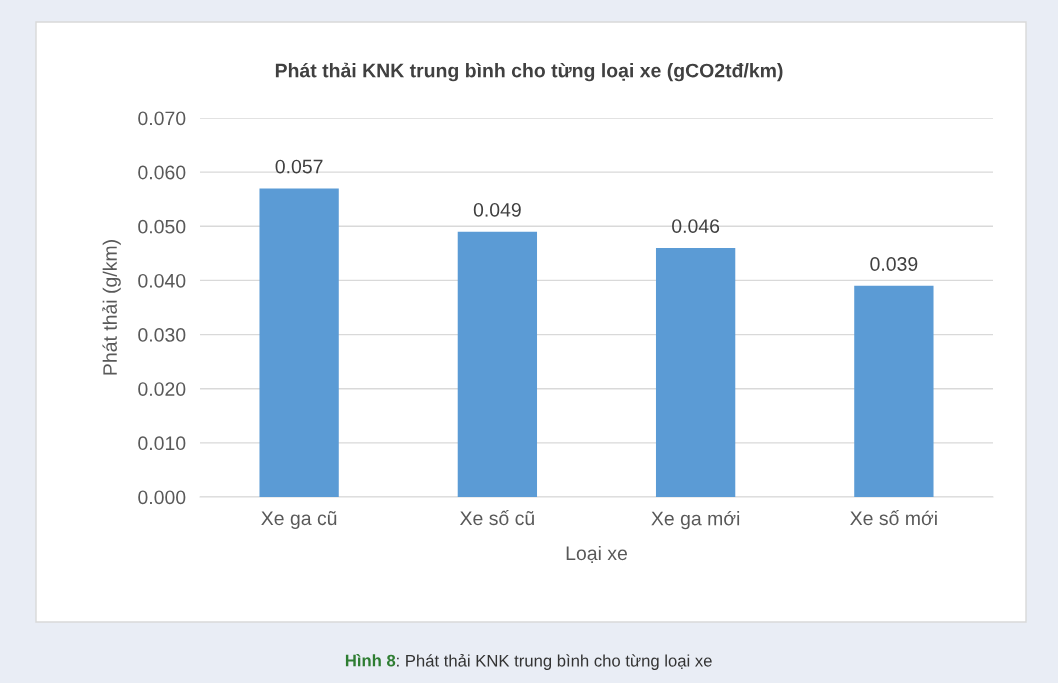 The image size is (1058, 683). What do you see at coordinates (162, 389) in the screenshot?
I see `y-tick-label: 0.020` at bounding box center [162, 389].